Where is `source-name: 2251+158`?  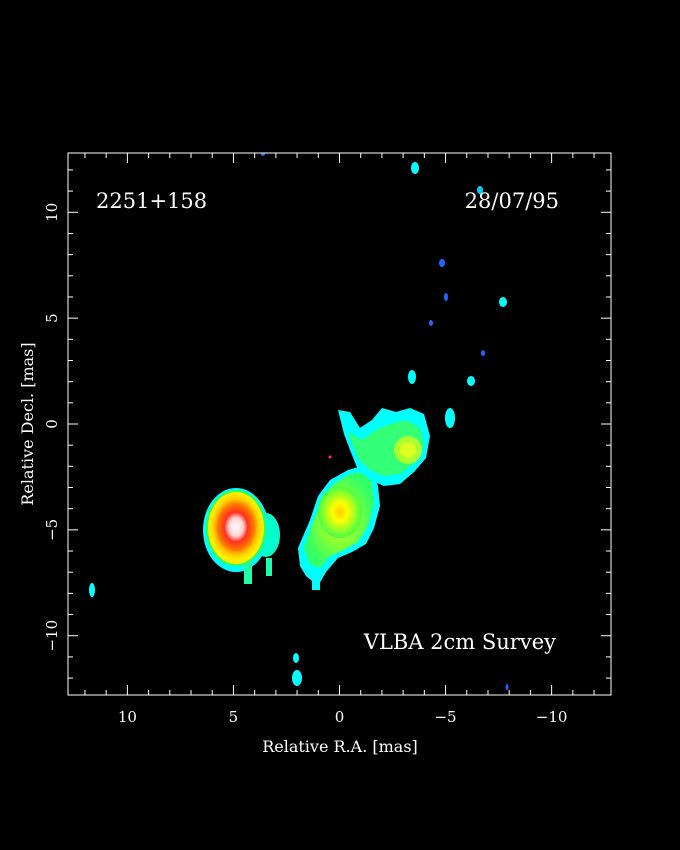
source-name: 2251+158 is located at coordinates (151, 201).